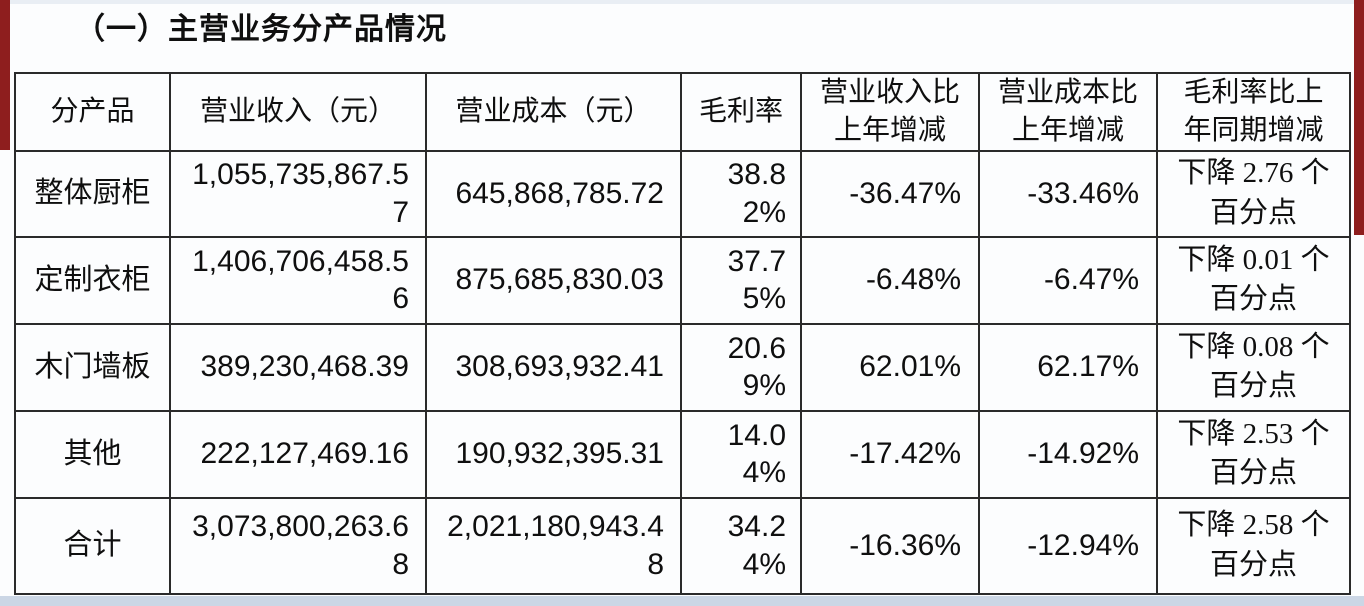 This screenshot has width=1364, height=606. What do you see at coordinates (298, 280) in the screenshot?
I see `cell-revenue: 1,406,706,458.56` at bounding box center [298, 280].